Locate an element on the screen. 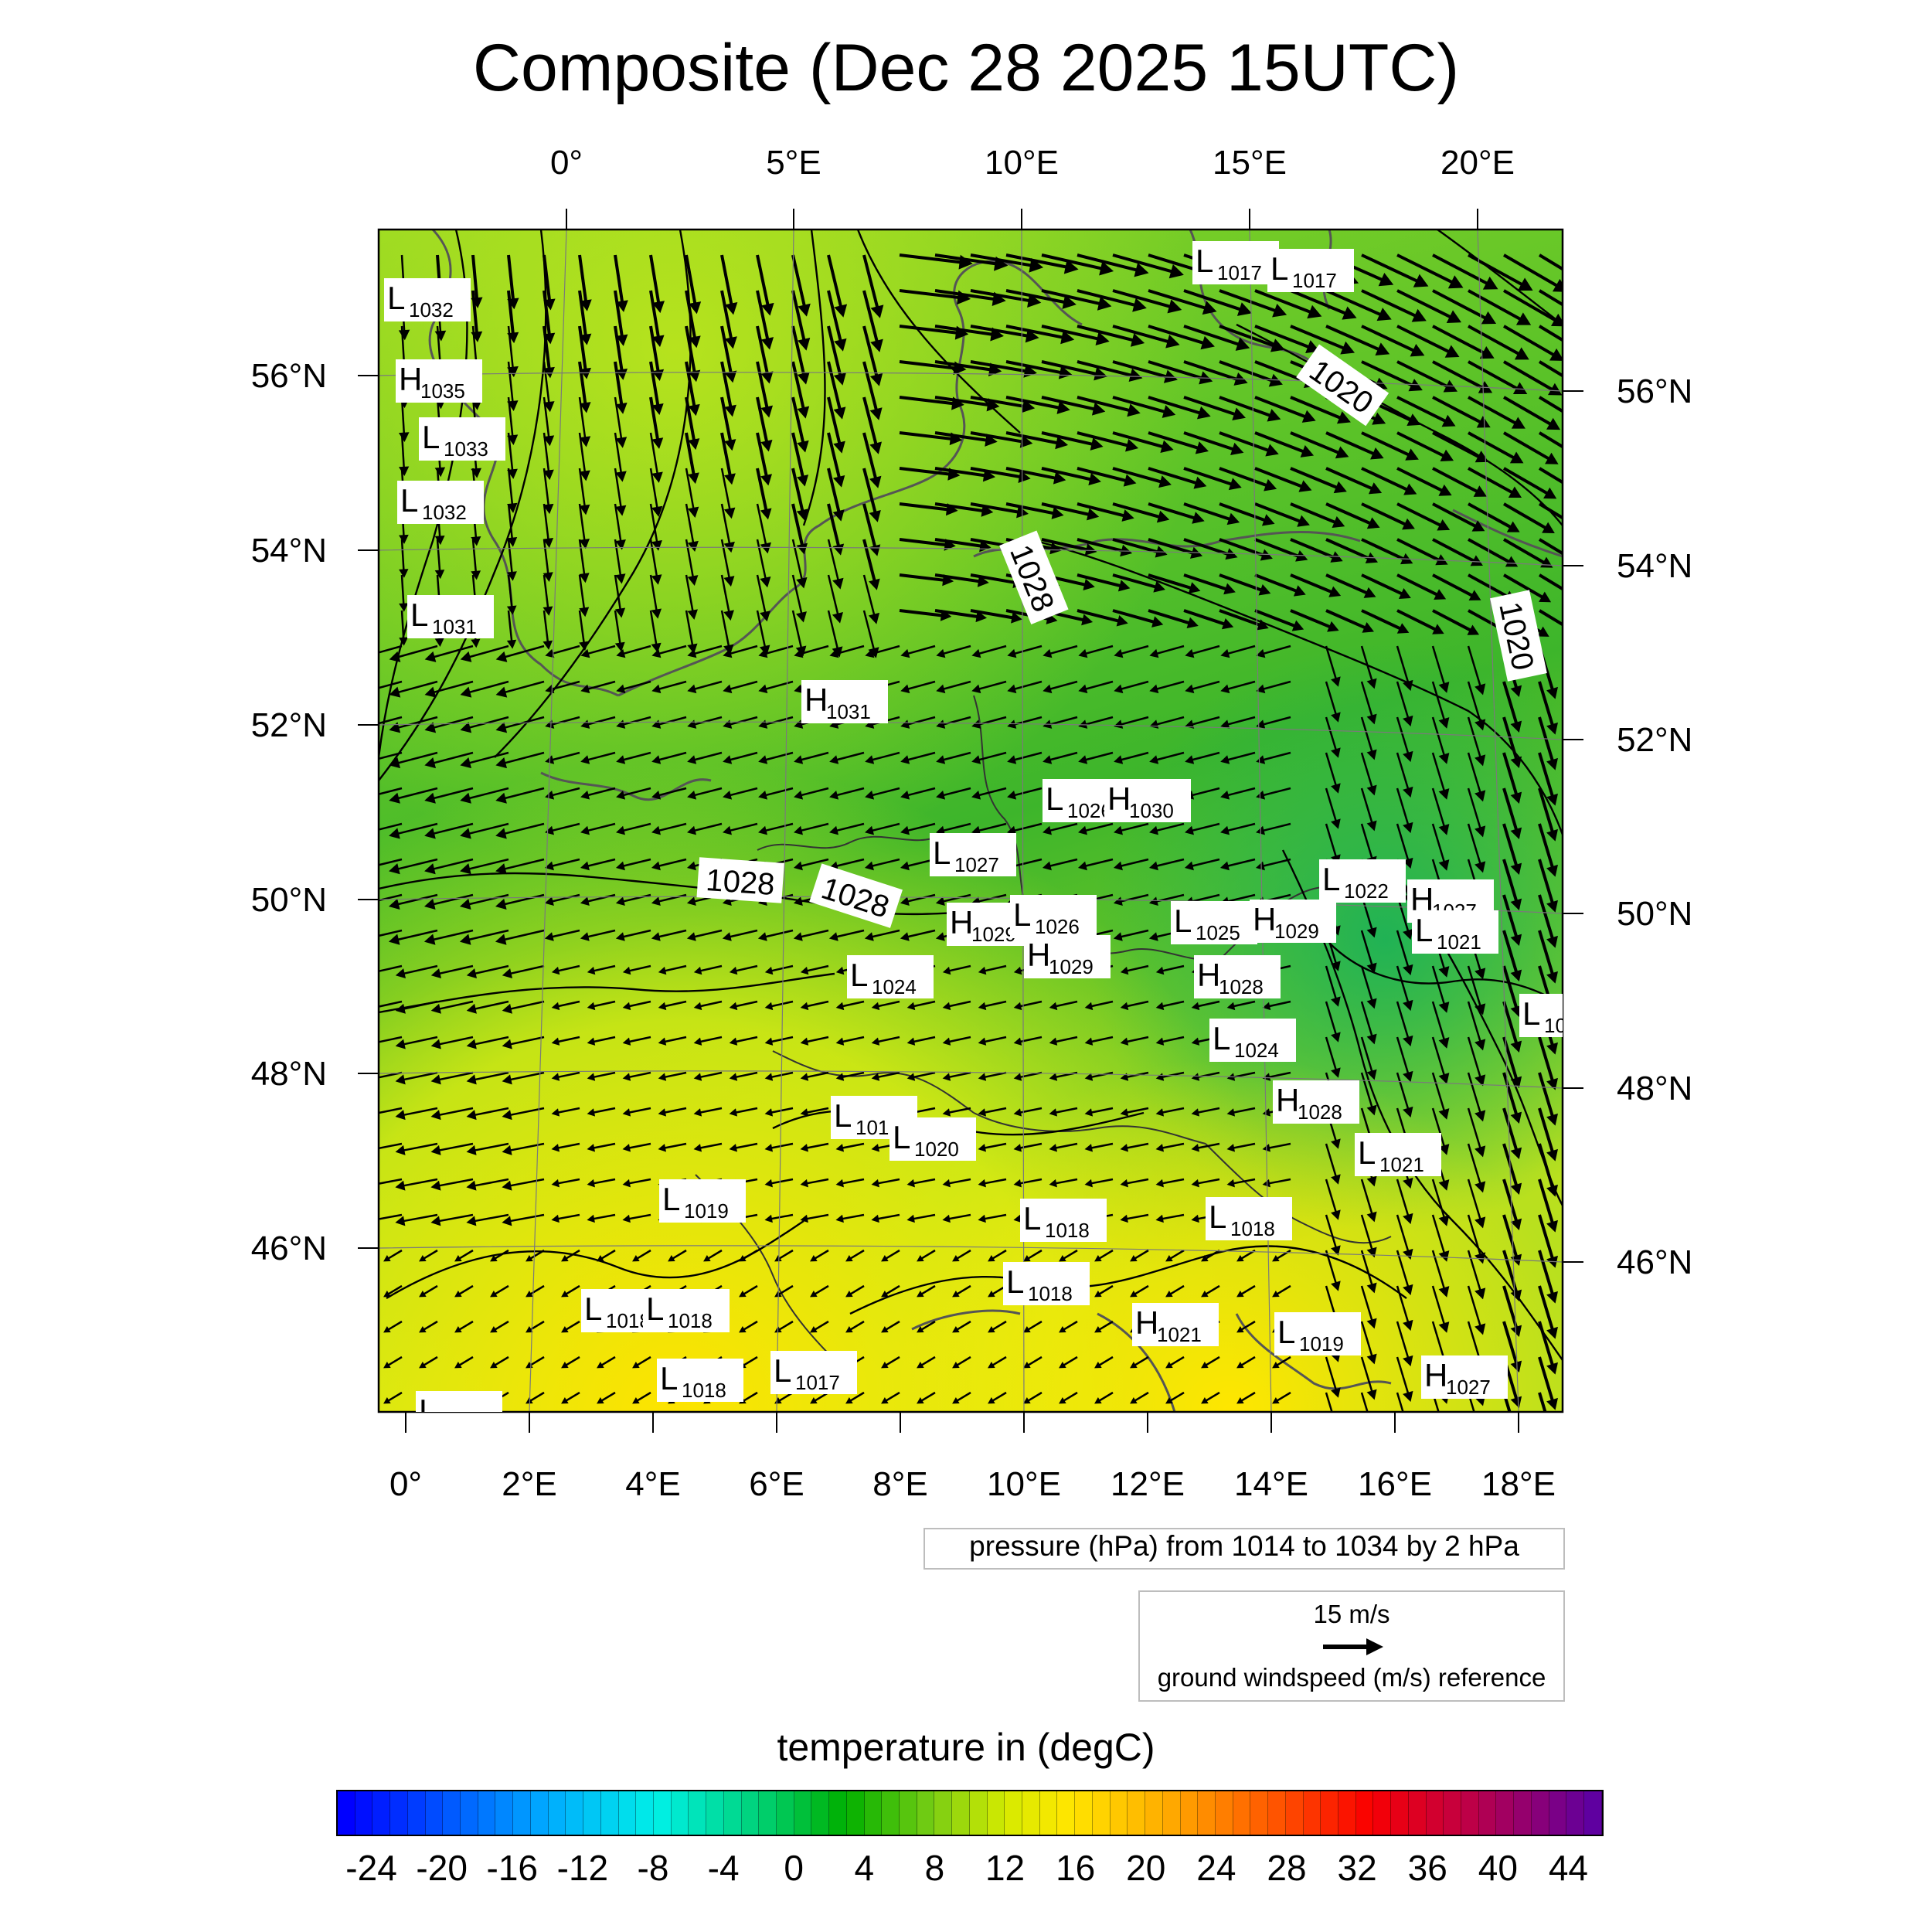  lat-label-left: 48°N is located at coordinates (289, 1074).